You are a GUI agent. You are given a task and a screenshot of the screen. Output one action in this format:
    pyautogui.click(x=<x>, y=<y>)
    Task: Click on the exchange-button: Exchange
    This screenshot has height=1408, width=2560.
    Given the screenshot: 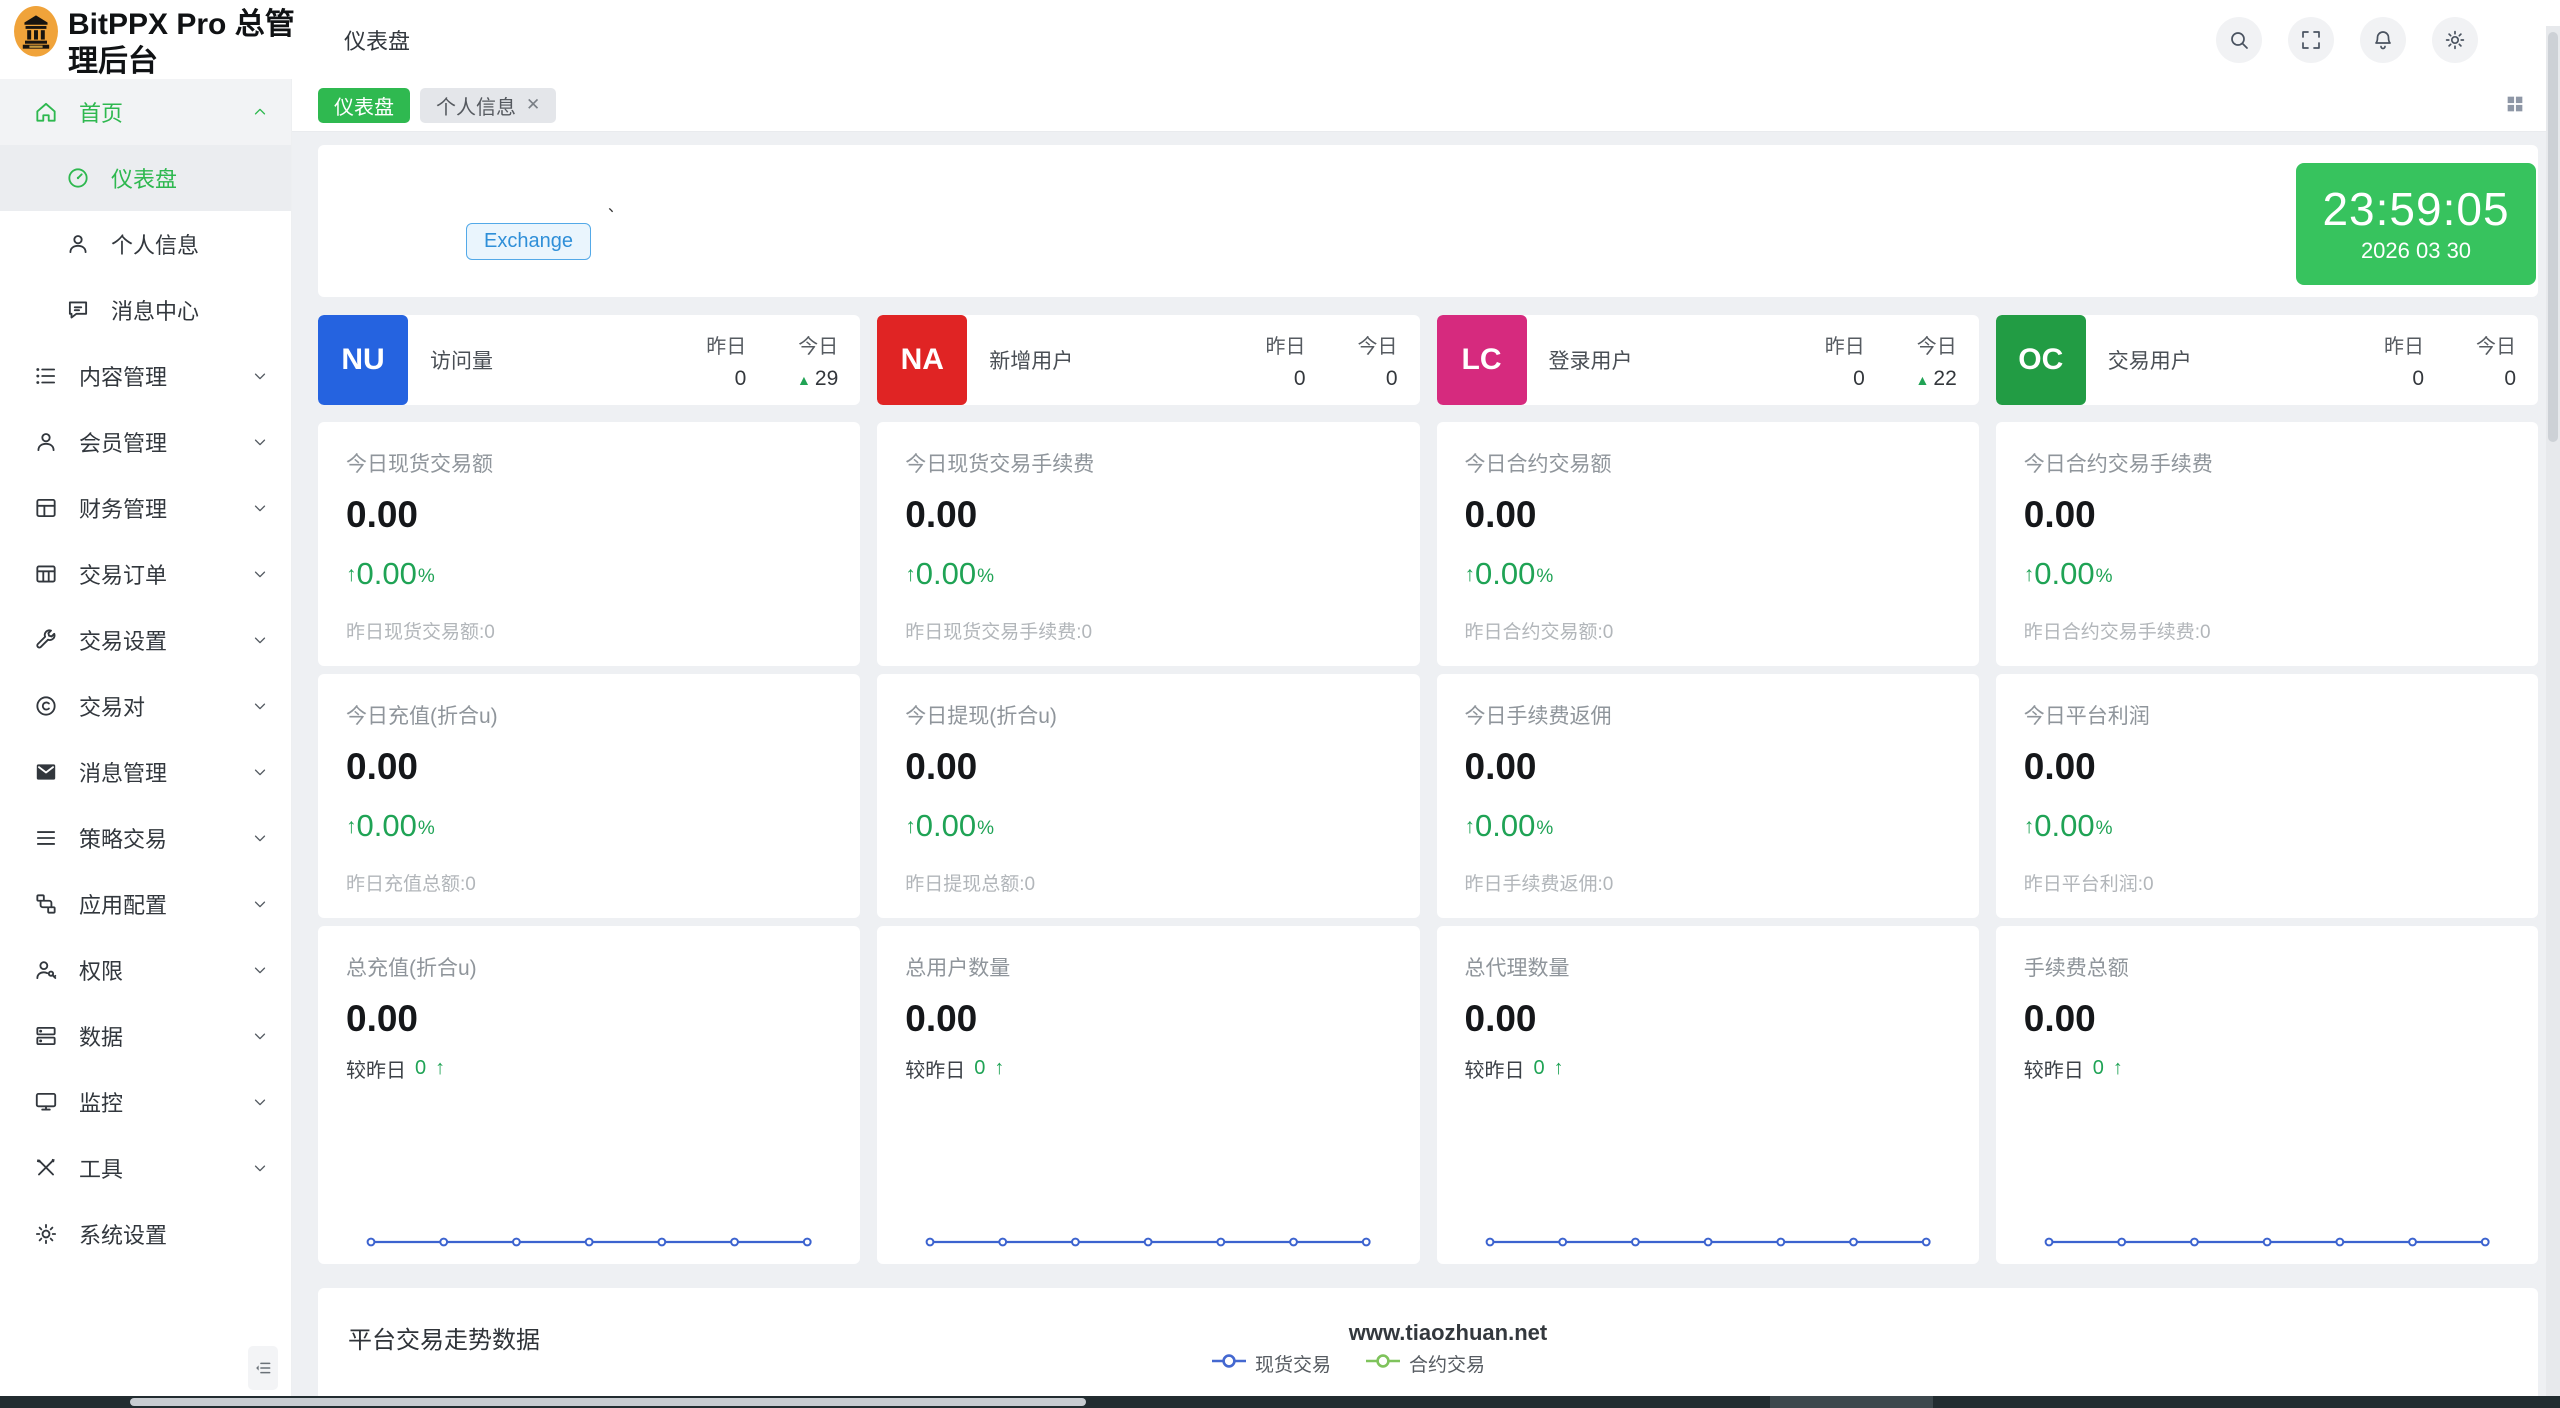 What is the action you would take?
    pyautogui.click(x=528, y=241)
    